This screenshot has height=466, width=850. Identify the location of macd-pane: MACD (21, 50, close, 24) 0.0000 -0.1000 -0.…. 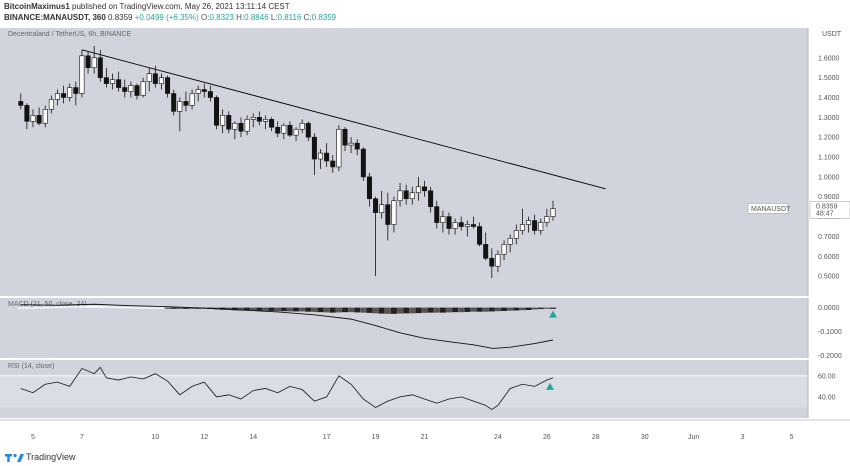
(421, 329).